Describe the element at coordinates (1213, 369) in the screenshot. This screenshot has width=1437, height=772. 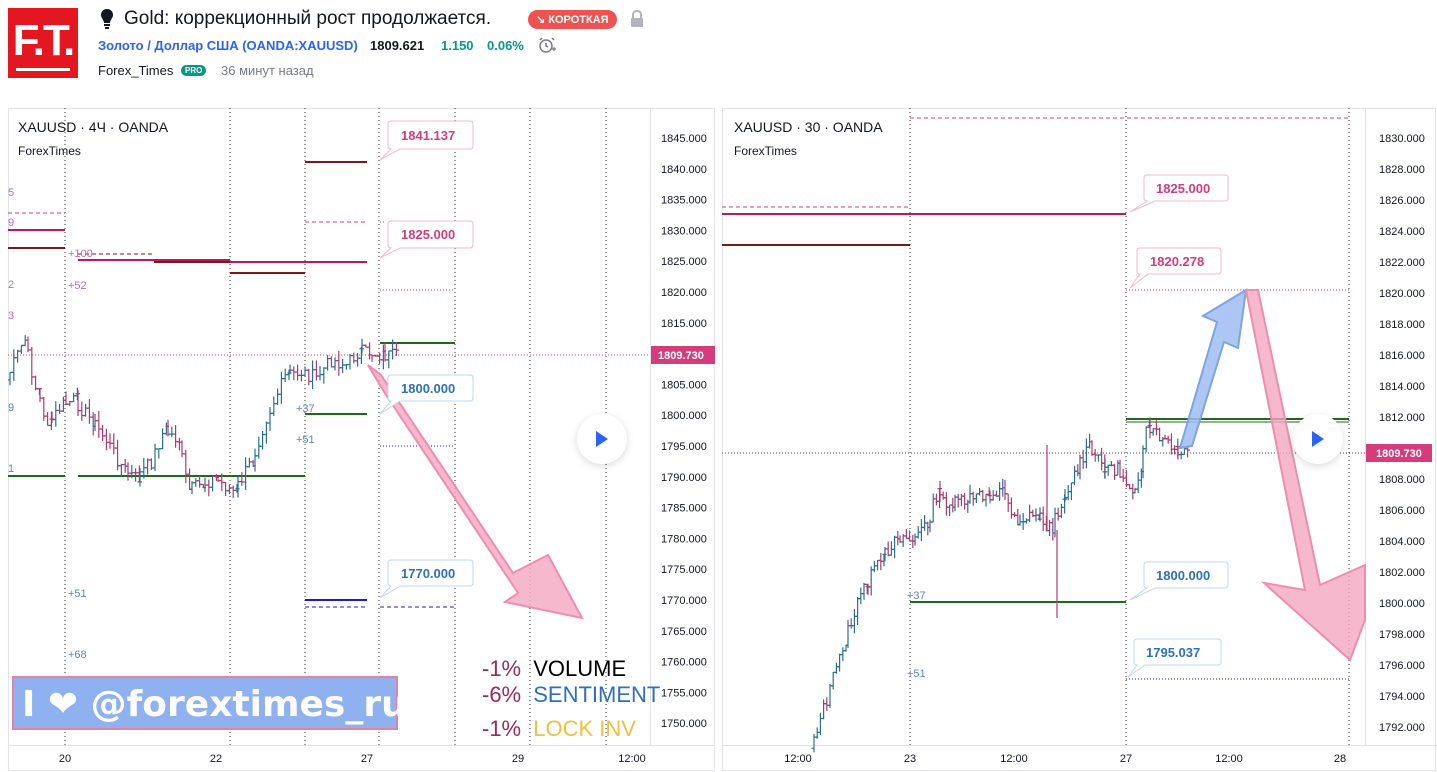
I see `right-up-arrow` at that location.